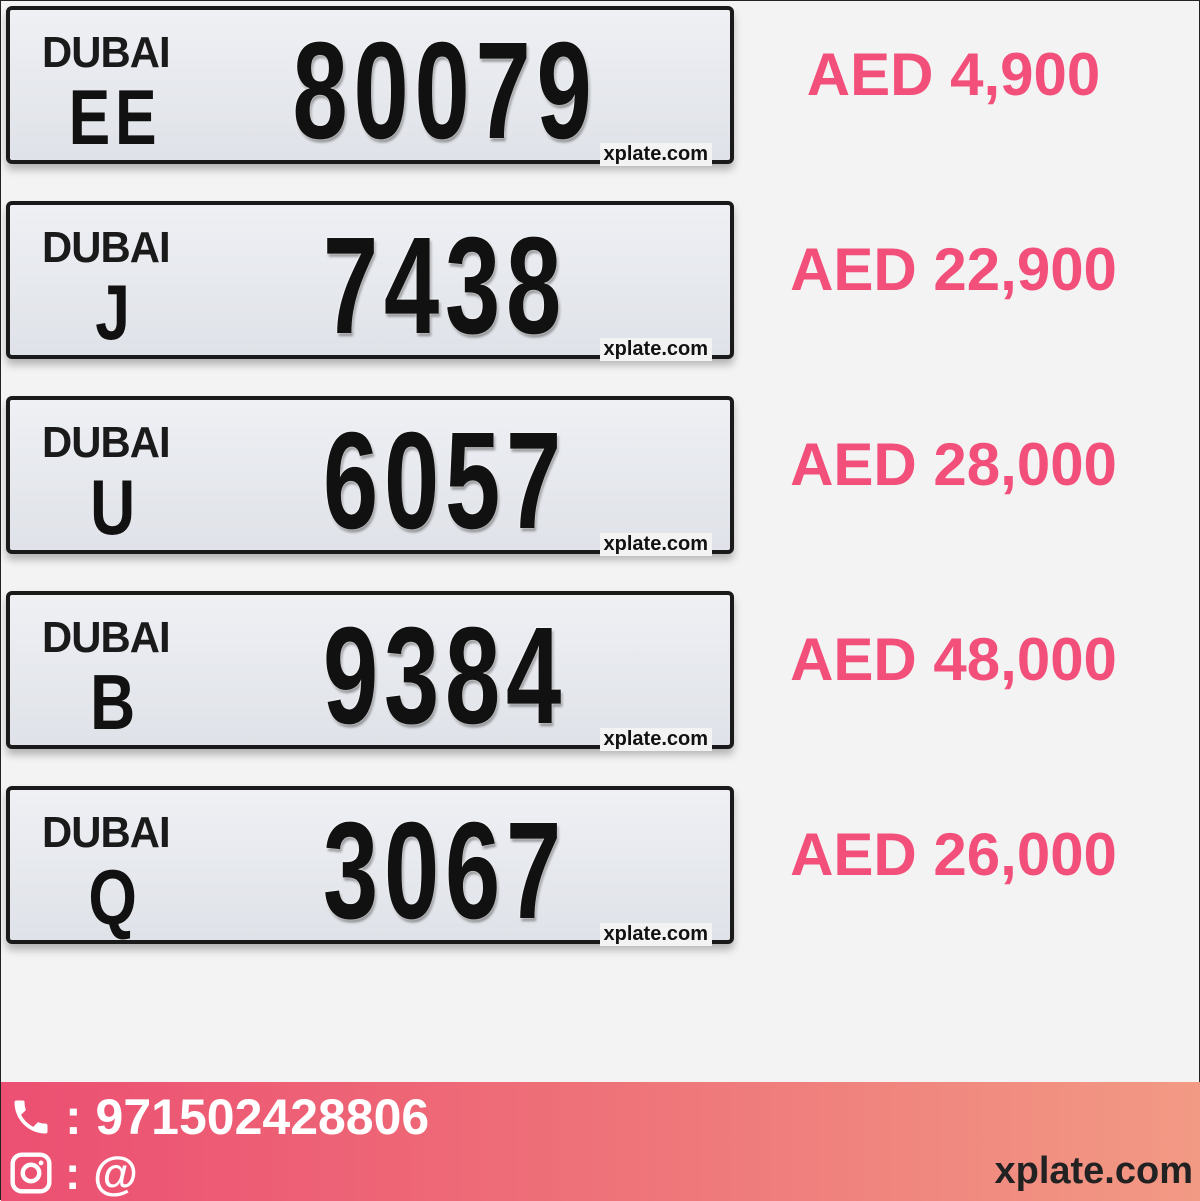  I want to click on instagram-icon, so click(31, 1173).